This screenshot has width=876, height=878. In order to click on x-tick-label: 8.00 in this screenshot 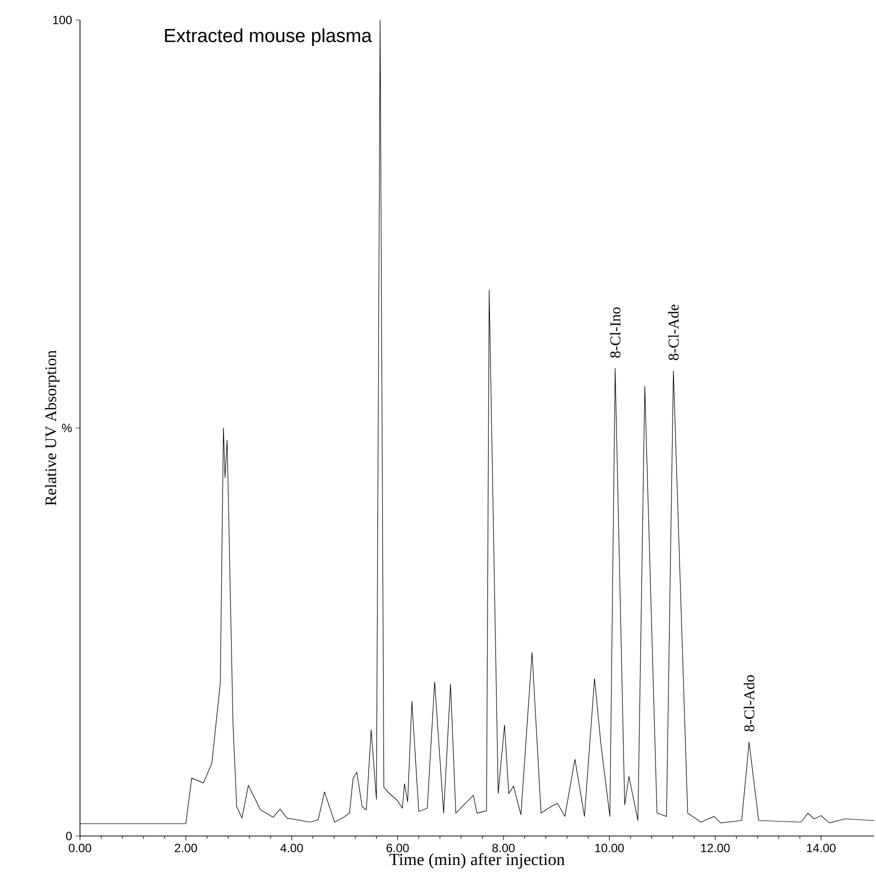, I will do `click(503, 848)`.